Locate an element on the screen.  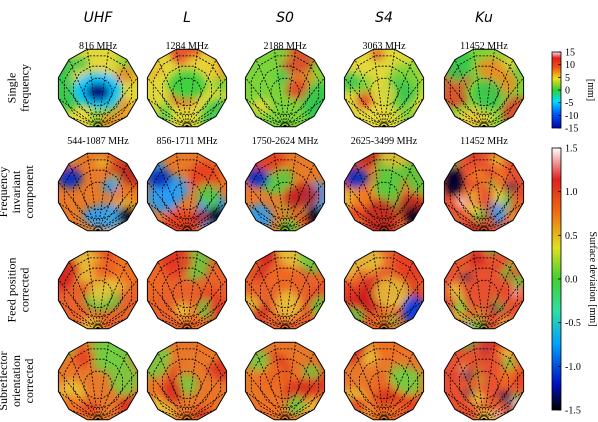
frequency-label: 3063 MHz is located at coordinates (384, 46).